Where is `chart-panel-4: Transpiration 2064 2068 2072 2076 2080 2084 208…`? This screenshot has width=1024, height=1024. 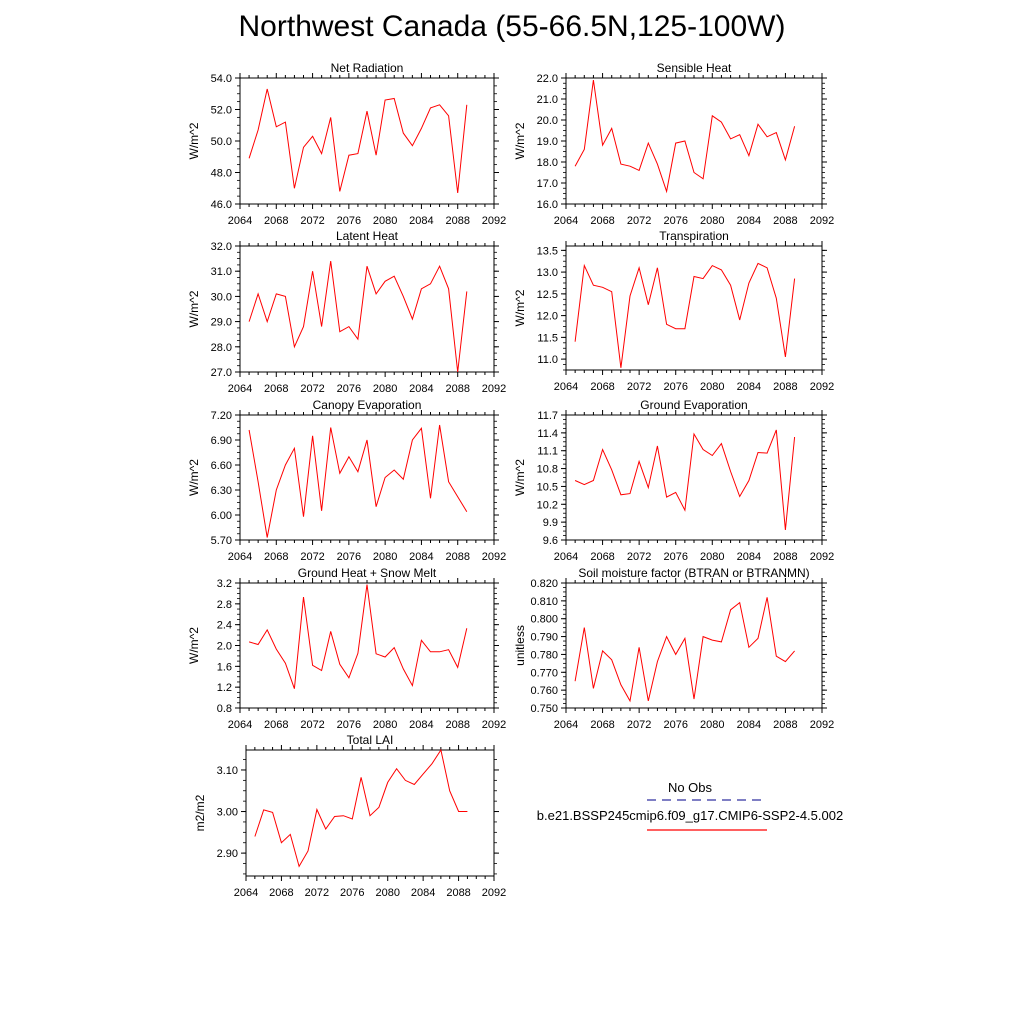 chart-panel-4: Transpiration 2064 2068 2072 2076 2080 2084 208… is located at coordinates (673, 311).